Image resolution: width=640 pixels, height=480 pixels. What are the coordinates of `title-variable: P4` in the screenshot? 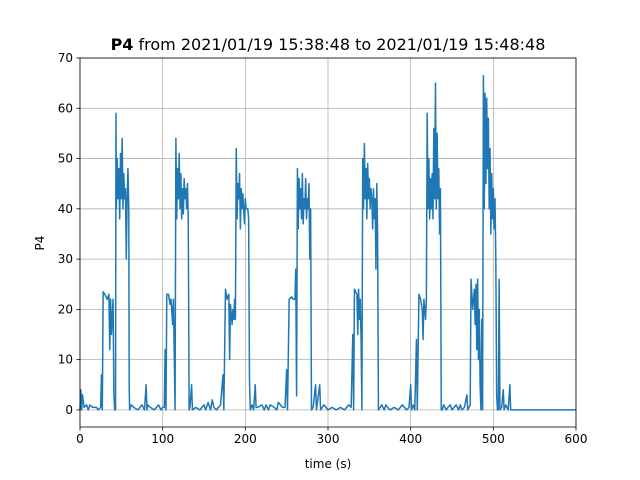 It's located at (122, 44).